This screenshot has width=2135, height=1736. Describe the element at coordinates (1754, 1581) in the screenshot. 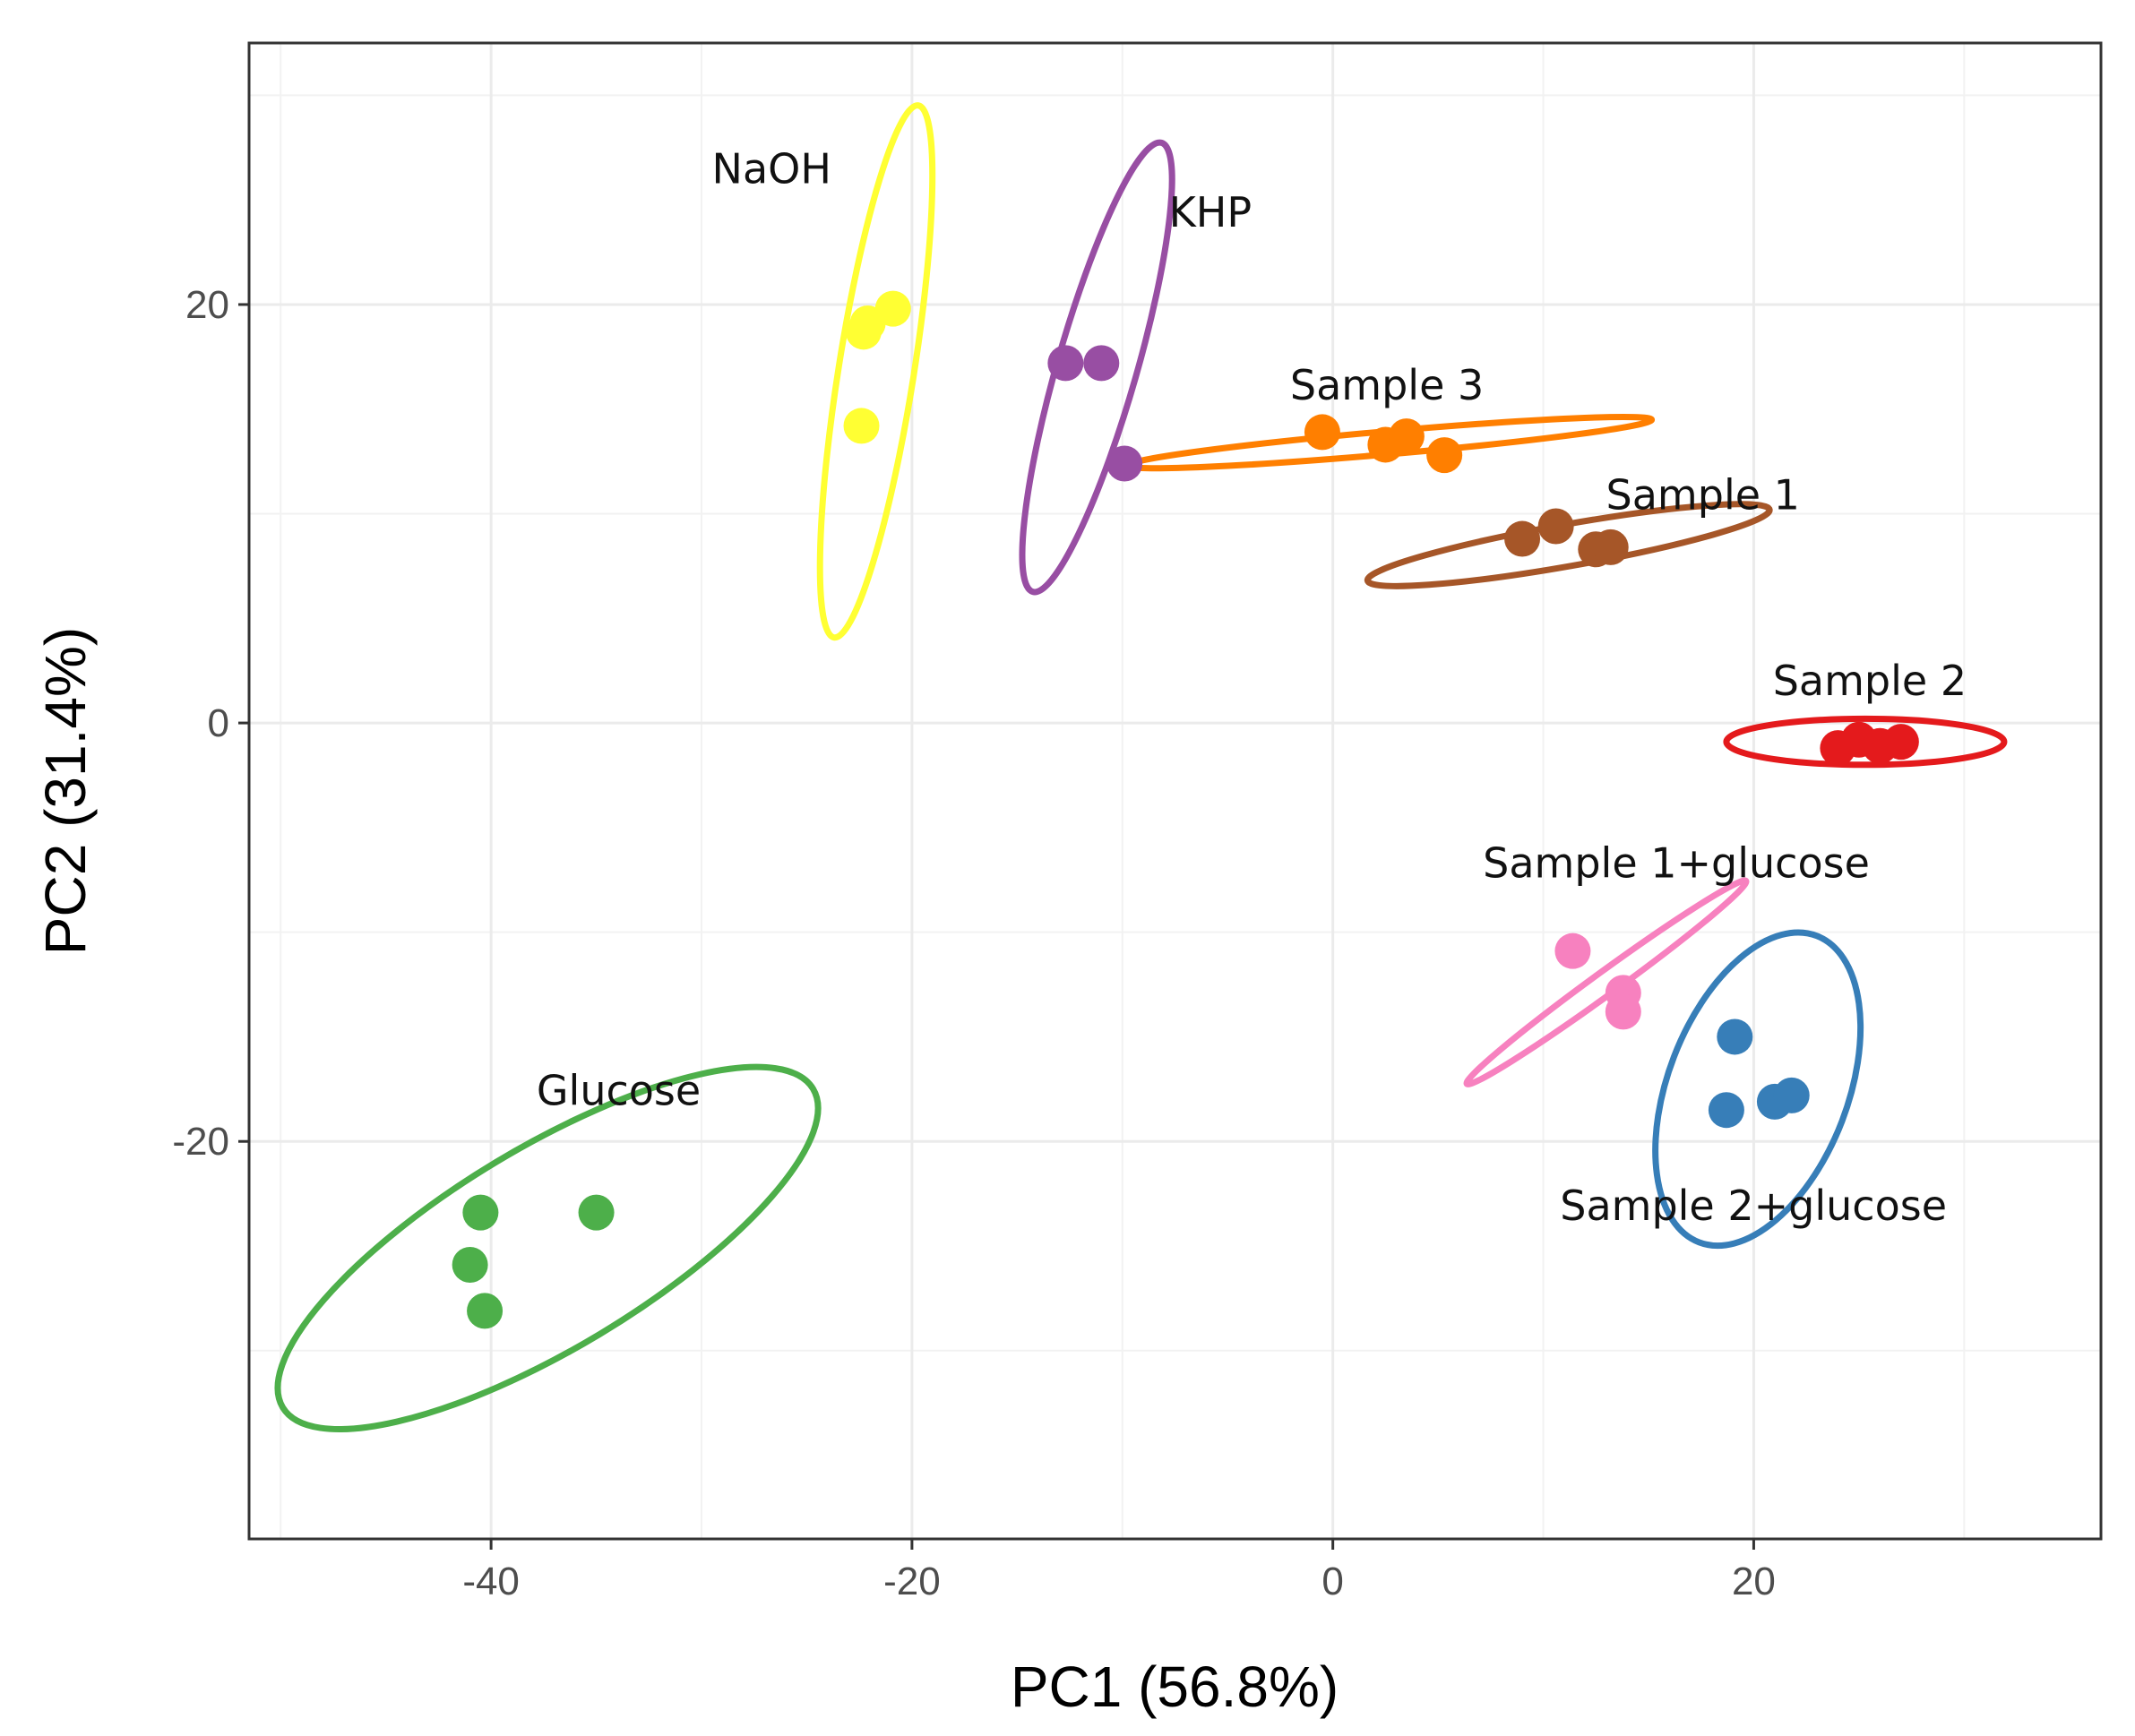

I see `x-tick-label: 20` at that location.